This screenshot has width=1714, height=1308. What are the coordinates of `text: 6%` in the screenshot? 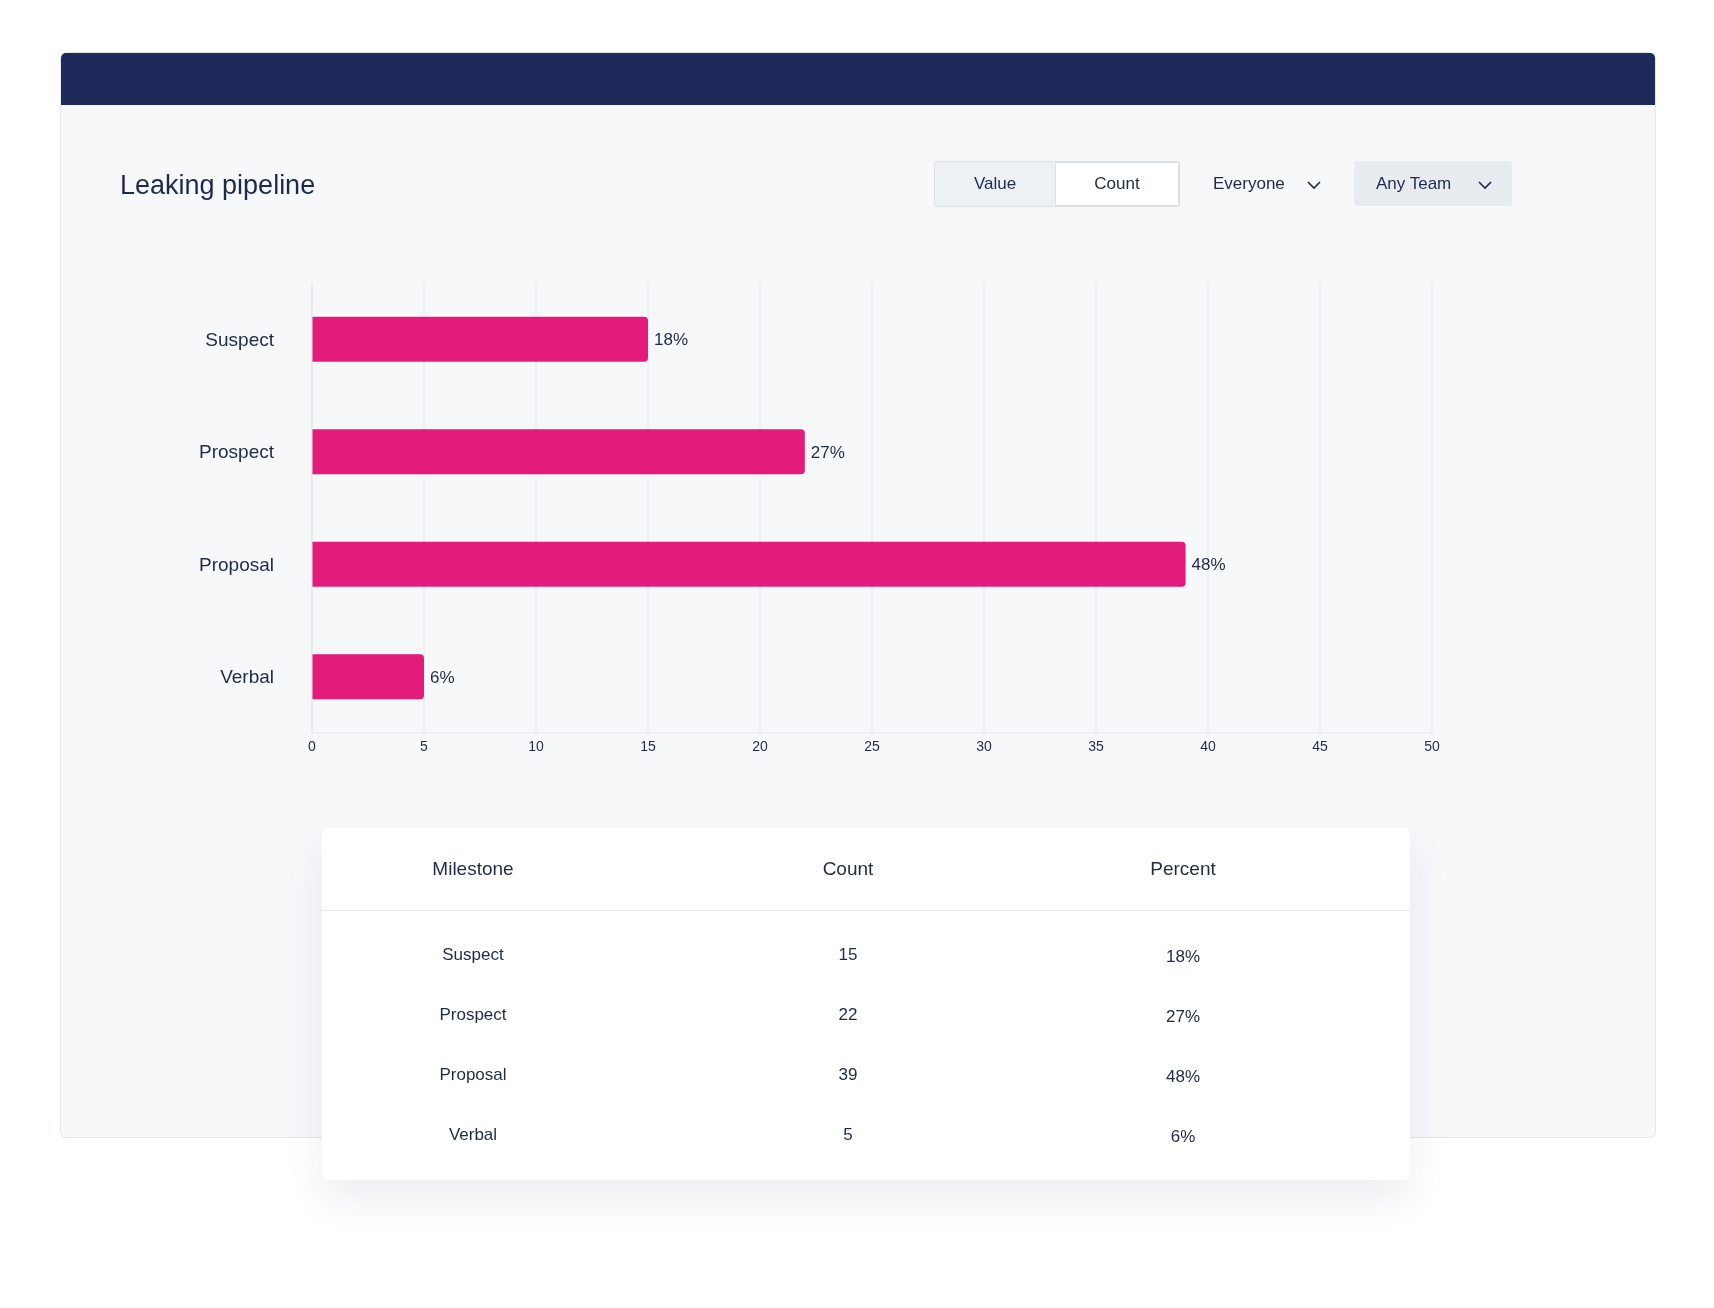 It's located at (1183, 1136).